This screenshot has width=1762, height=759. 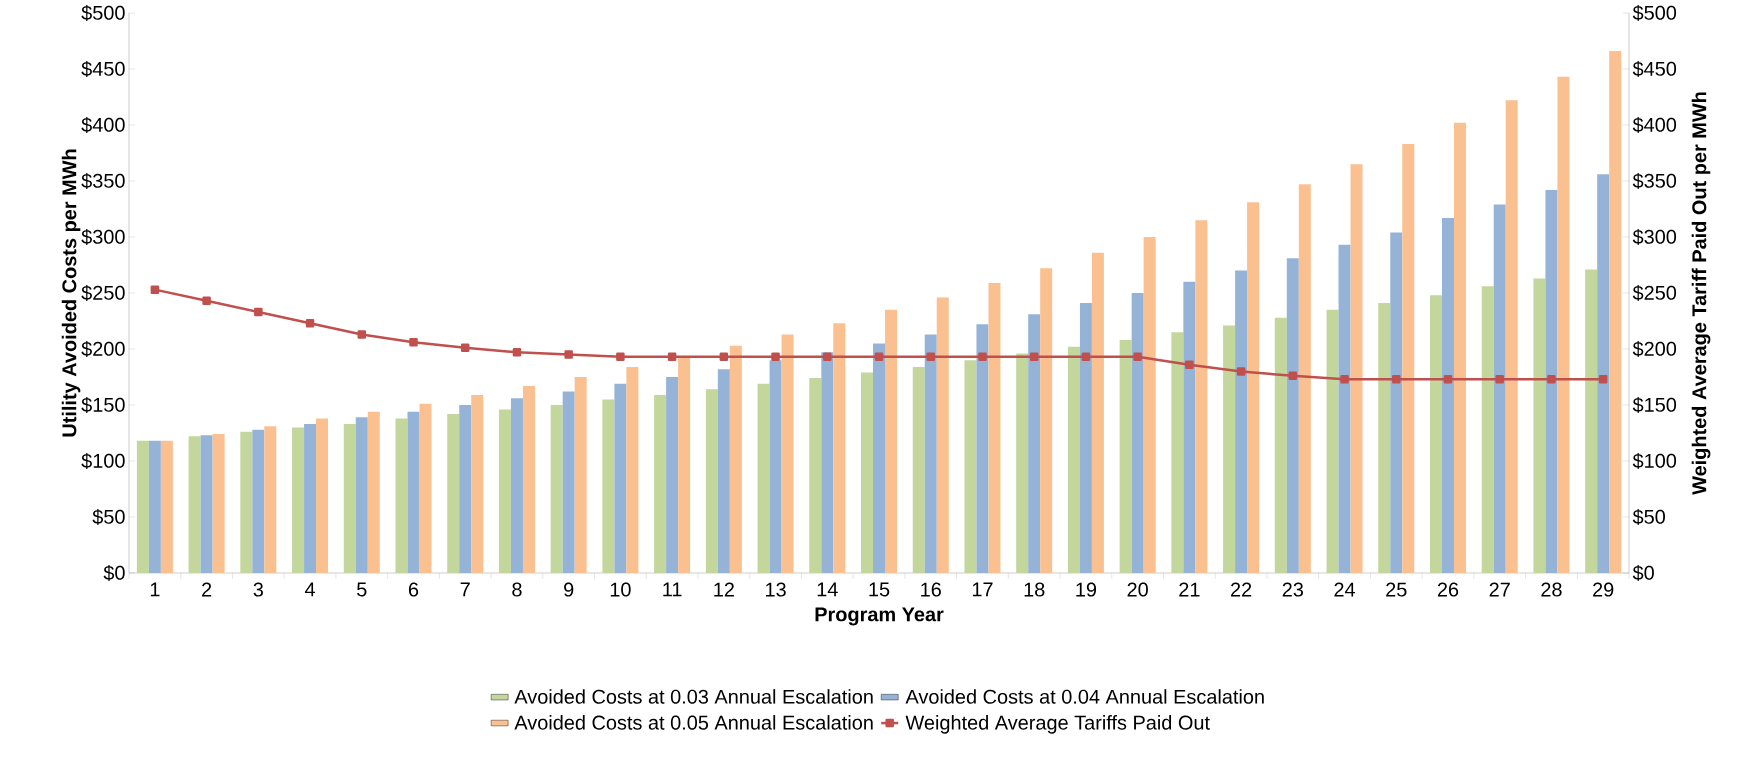 I want to click on x-tick-label: 6, so click(x=413, y=589).